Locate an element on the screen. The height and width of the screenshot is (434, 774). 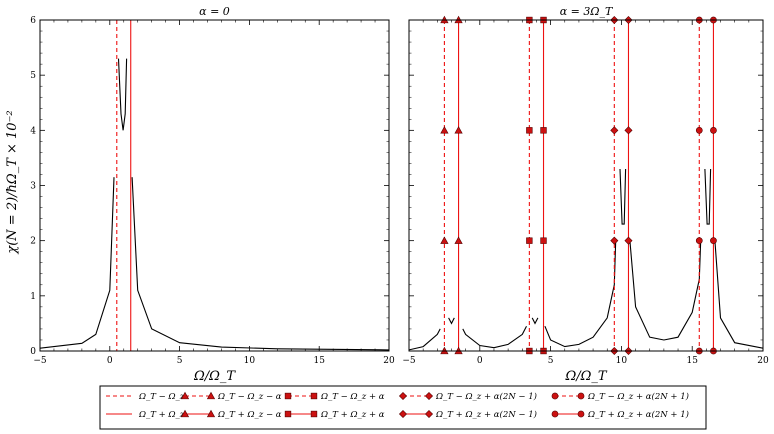
legend-marker-6-a is located at coordinates (403, 396).